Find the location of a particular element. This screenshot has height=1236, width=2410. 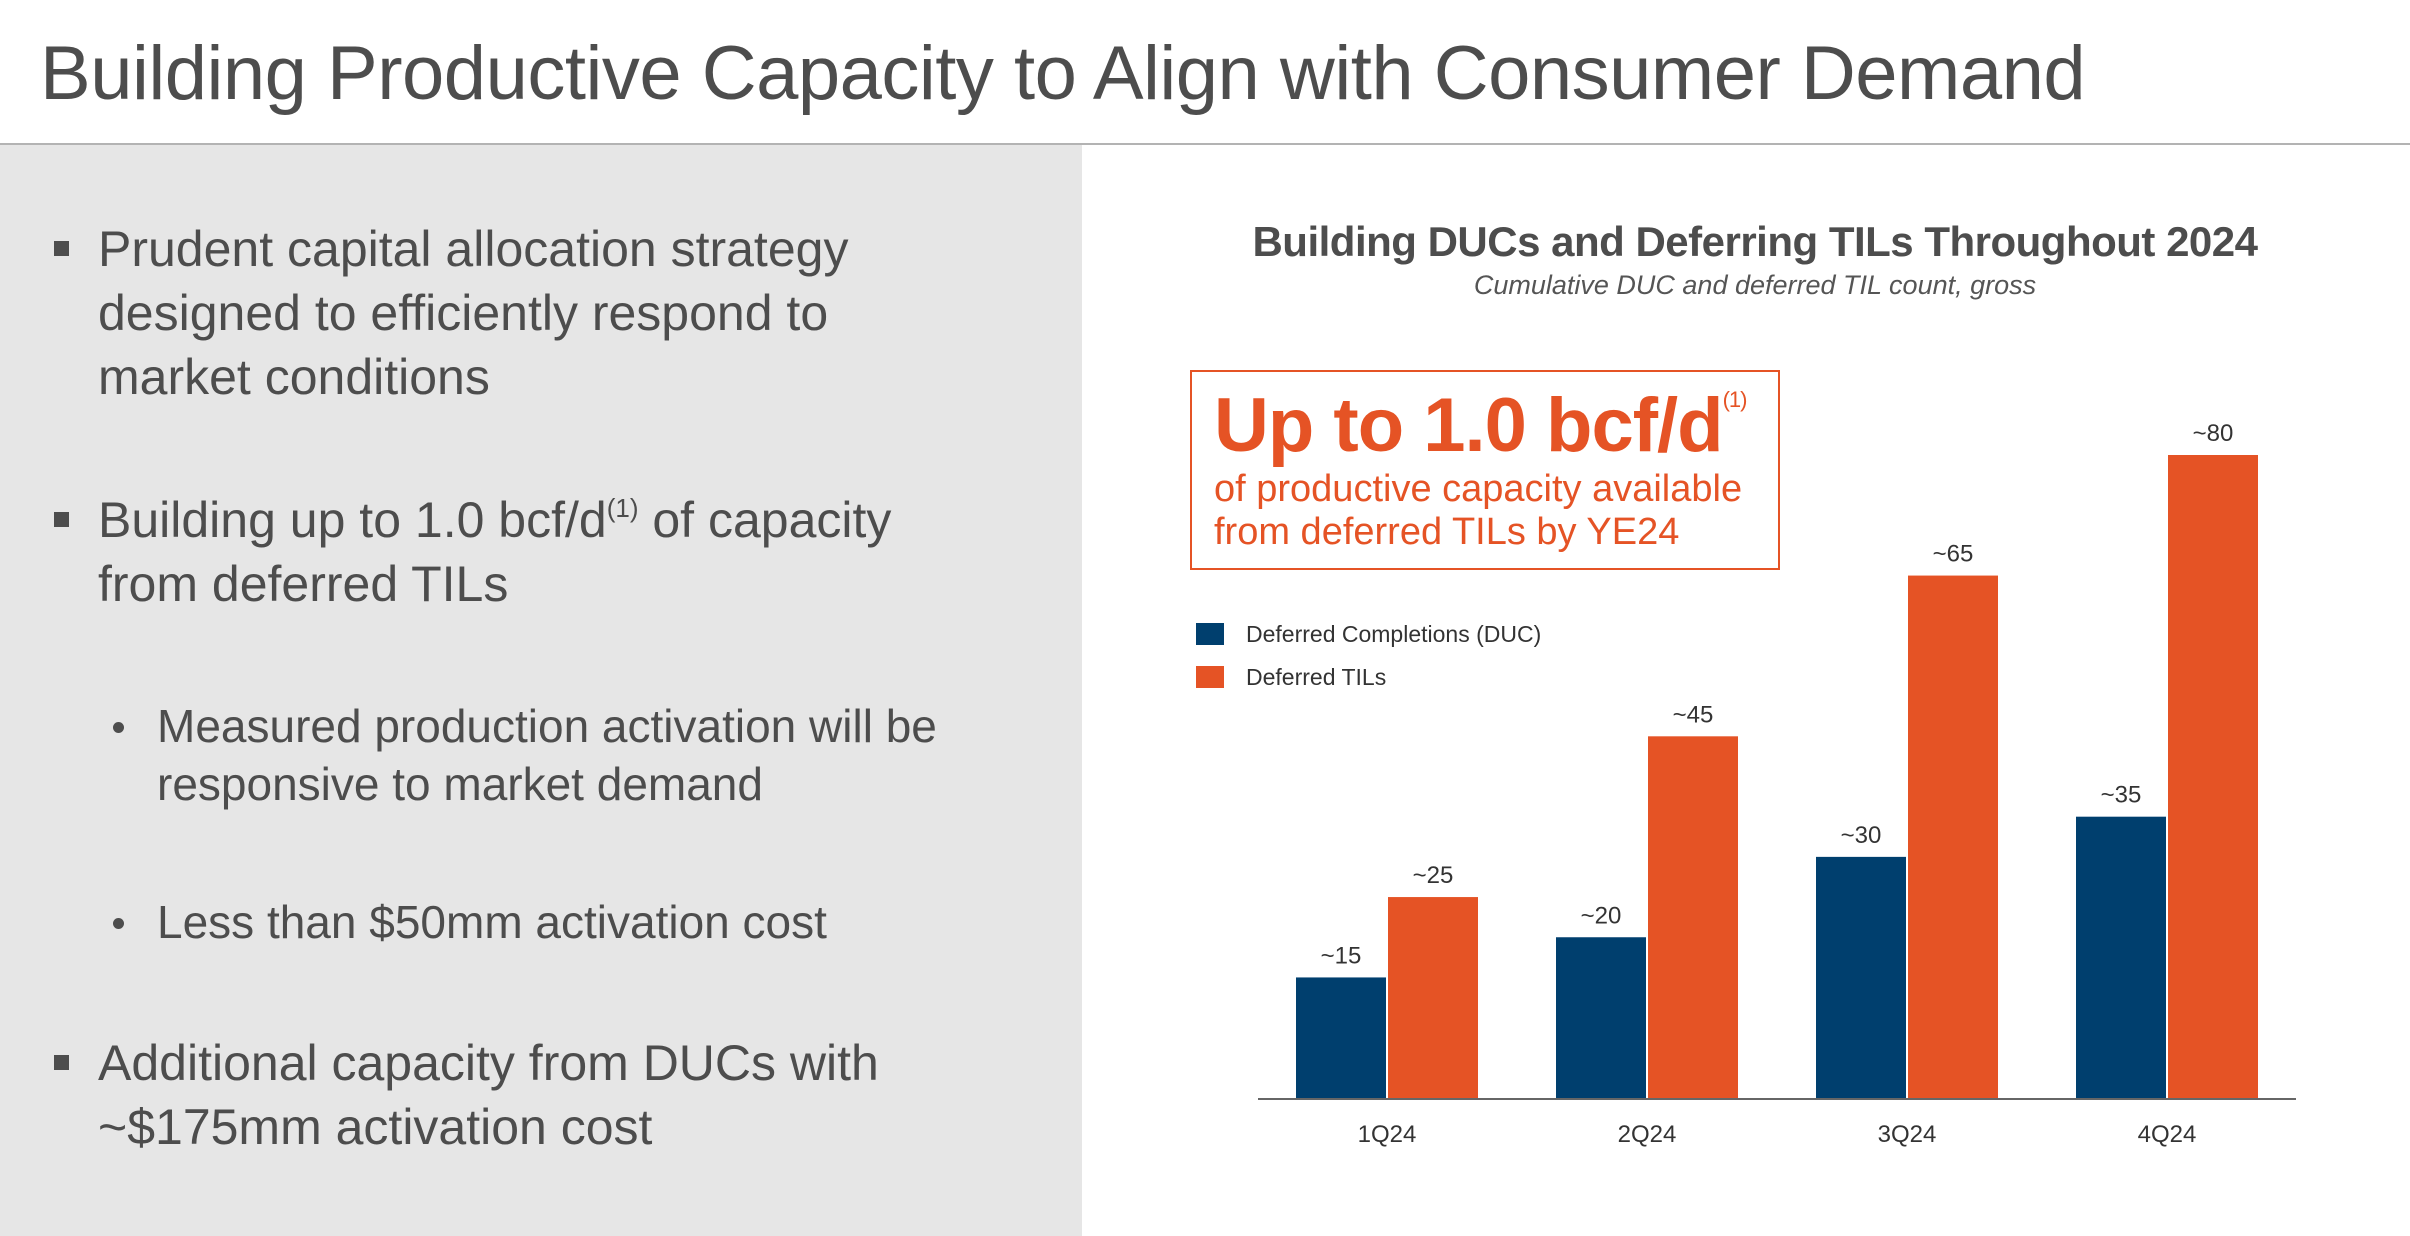

data-label: ~15 is located at coordinates (1341, 955).